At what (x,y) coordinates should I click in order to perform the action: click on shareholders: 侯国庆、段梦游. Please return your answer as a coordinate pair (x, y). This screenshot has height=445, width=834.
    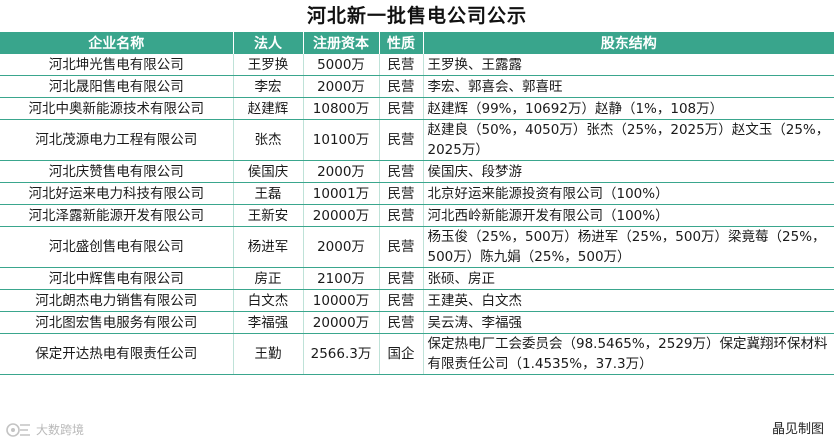
    Looking at the image, I should click on (628, 171).